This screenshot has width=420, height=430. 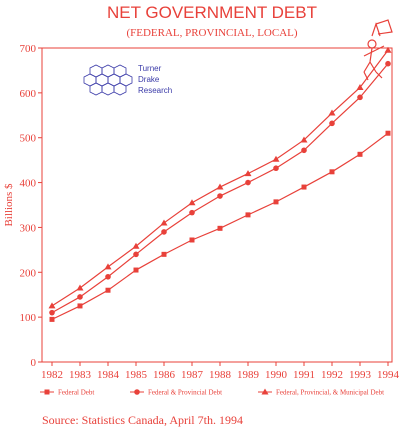 I want to click on x-tick-label: 1990, so click(x=276, y=375).